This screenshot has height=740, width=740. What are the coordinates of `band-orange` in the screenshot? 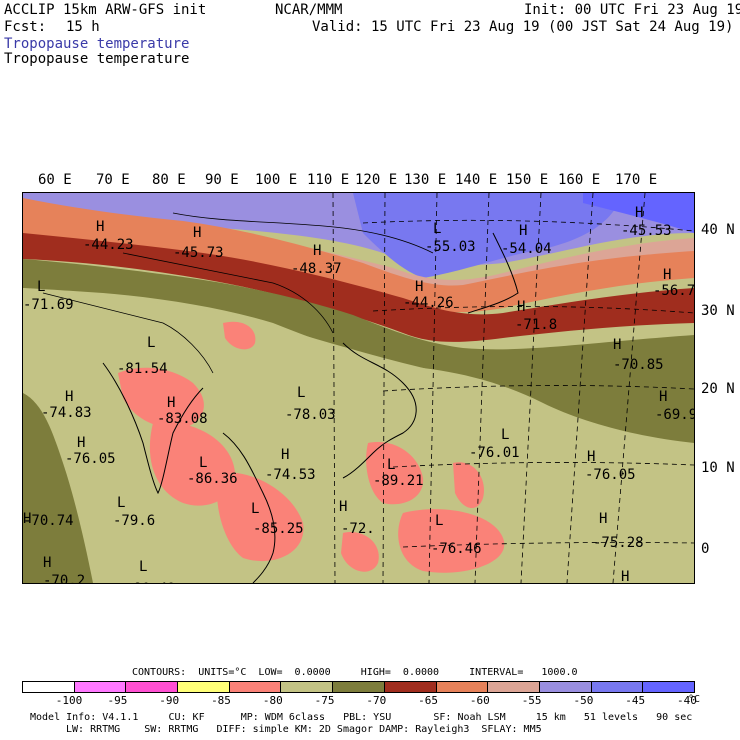 It's located at (358, 255).